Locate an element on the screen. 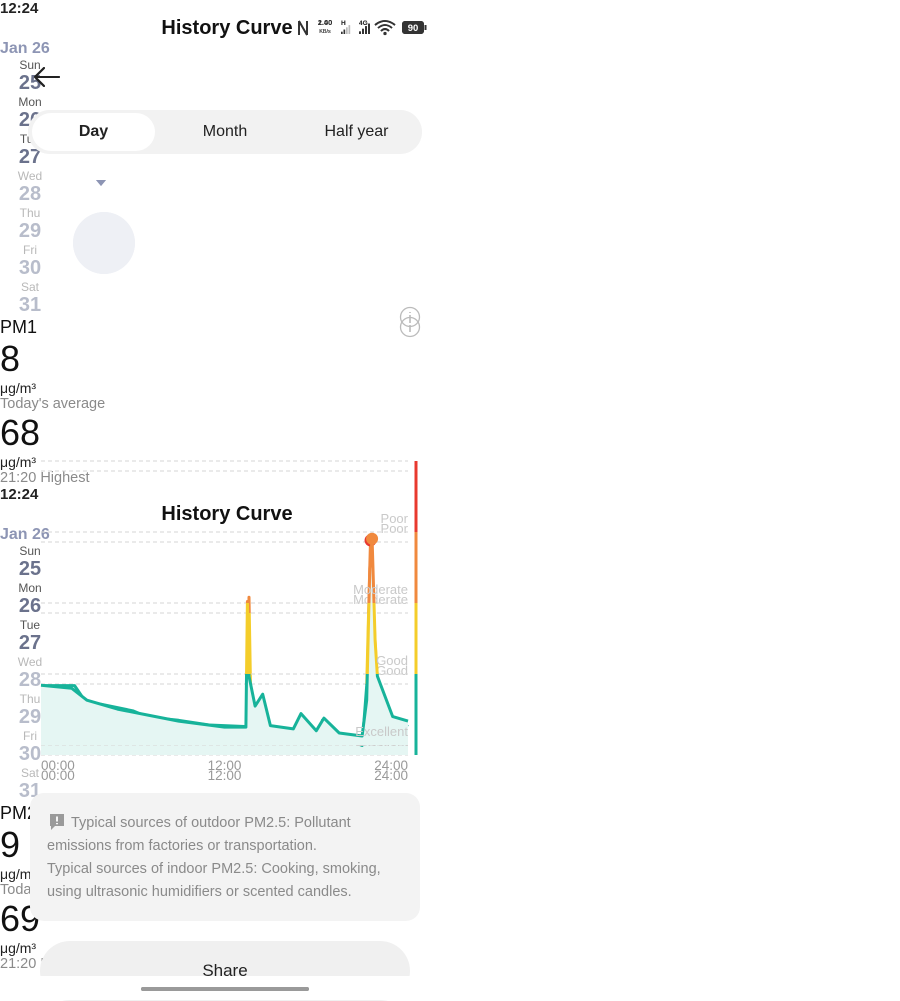 Image resolution: width=900 pixels, height=1001 pixels. battery-level: 90 is located at coordinates (413, 28).